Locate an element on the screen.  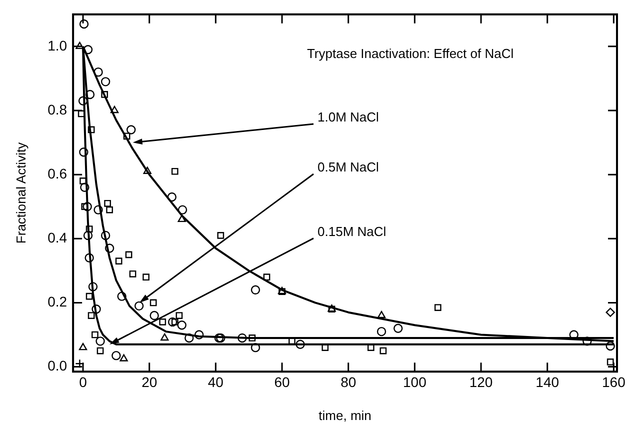
x-tick-label: 0 is located at coordinates (83, 382).